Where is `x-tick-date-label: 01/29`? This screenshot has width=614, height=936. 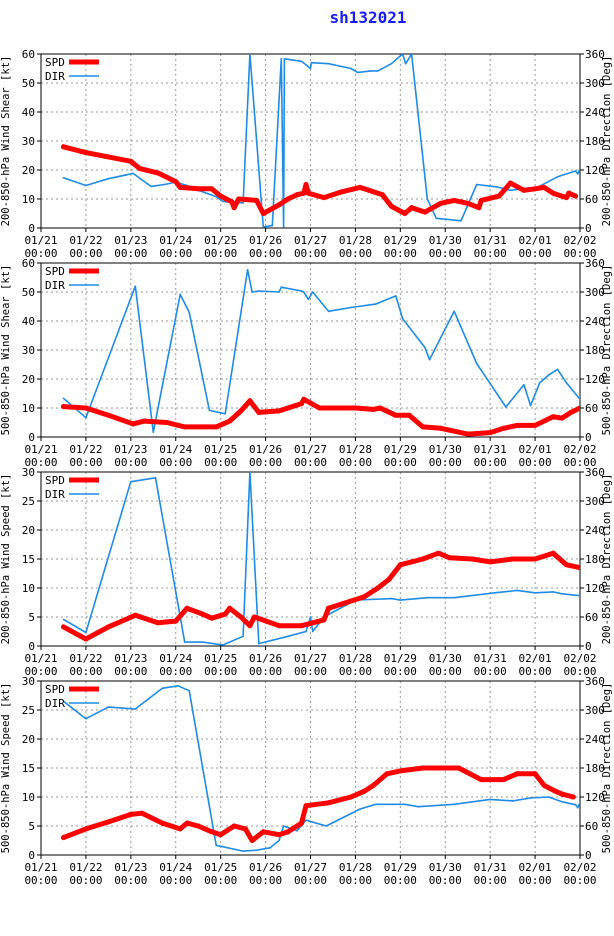
x-tick-date-label: 01/29 is located at coordinates (400, 867).